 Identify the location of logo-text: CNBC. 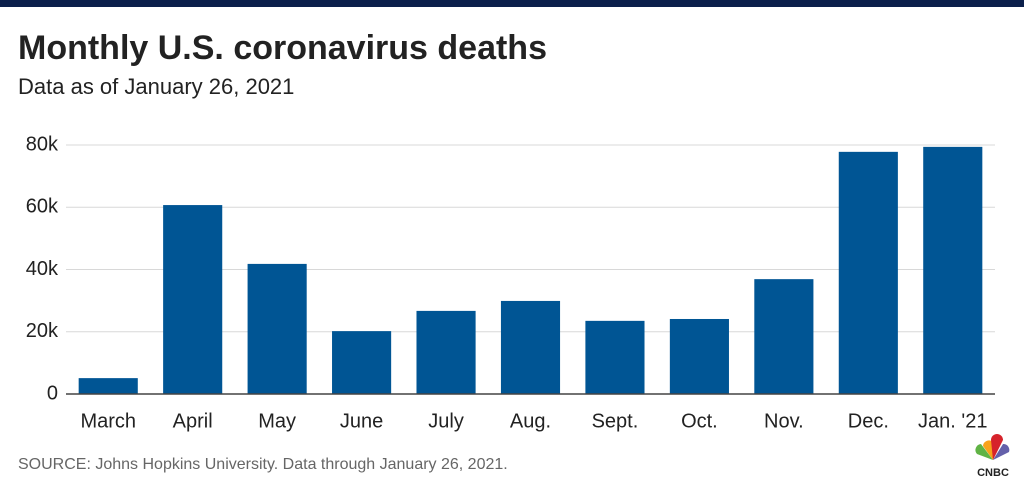
(993, 473).